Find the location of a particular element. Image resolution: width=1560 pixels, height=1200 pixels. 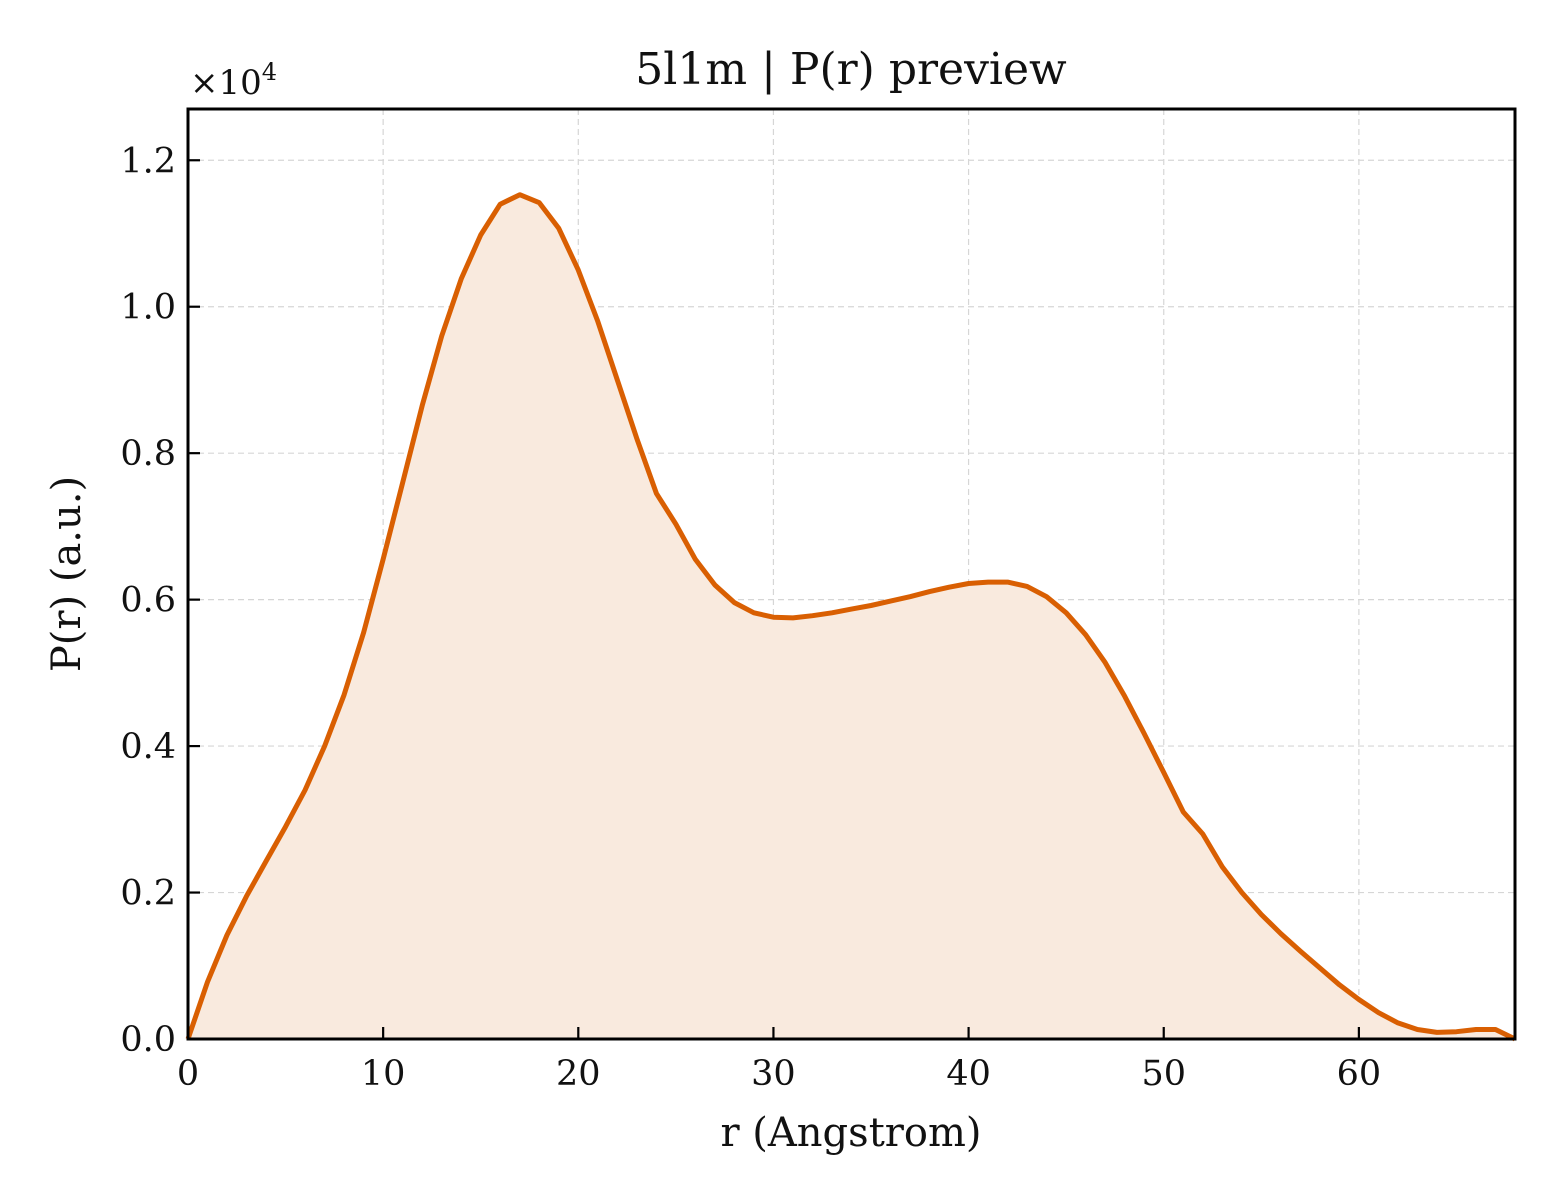

y-tick-label: 0.6 is located at coordinates (148, 601).